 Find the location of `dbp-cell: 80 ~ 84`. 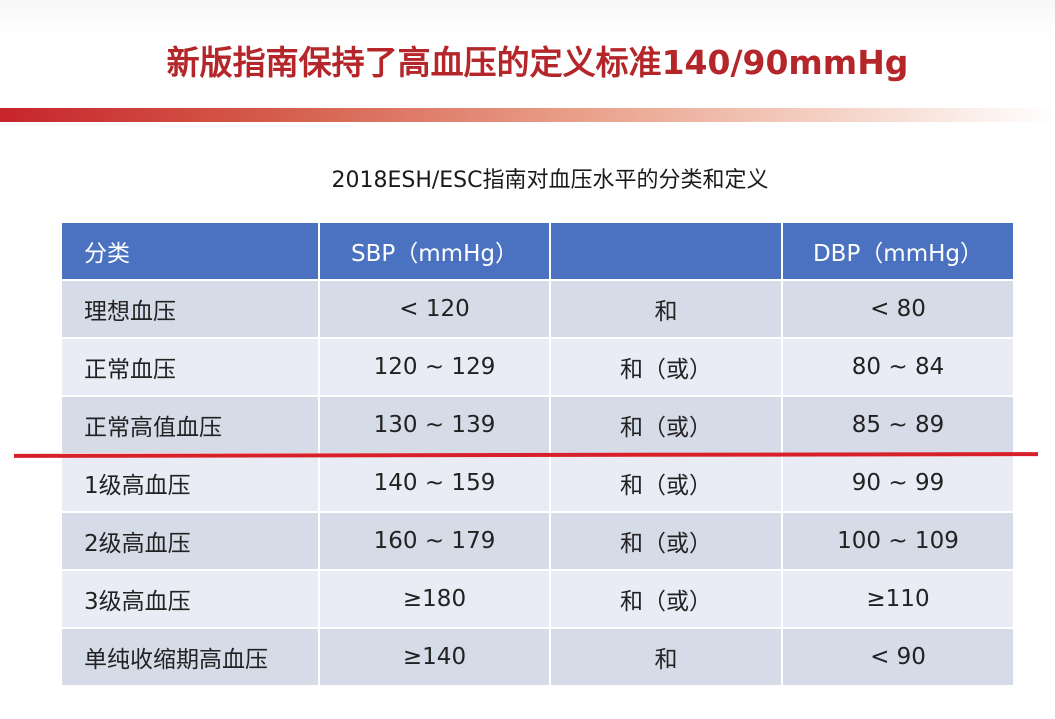

dbp-cell: 80 ~ 84 is located at coordinates (898, 368).